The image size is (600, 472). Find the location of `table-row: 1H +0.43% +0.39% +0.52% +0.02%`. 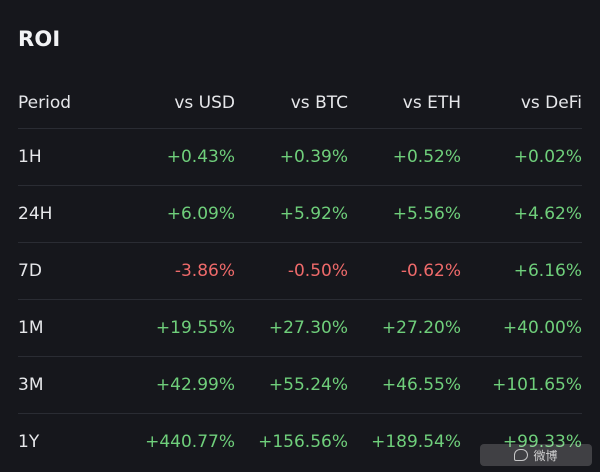

table-row: 1H +0.43% +0.39% +0.52% +0.02% is located at coordinates (300, 156).